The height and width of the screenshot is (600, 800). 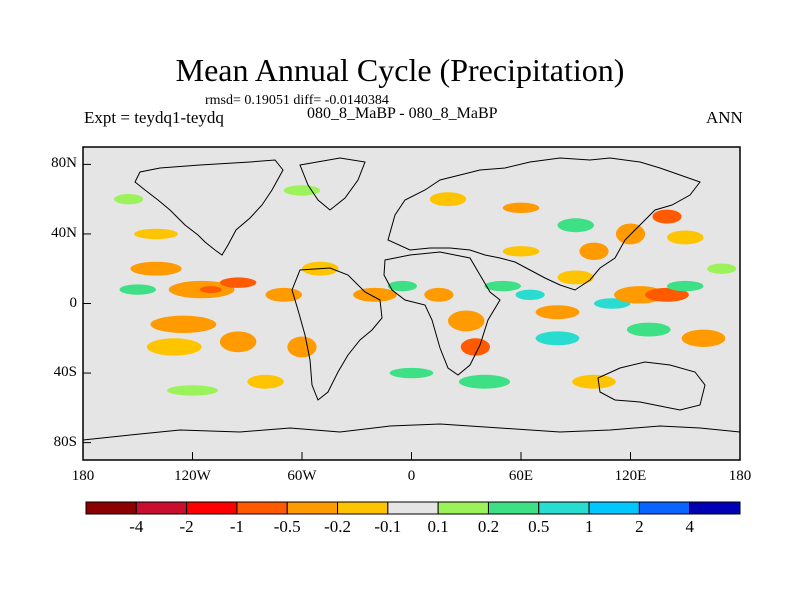 What do you see at coordinates (337, 526) in the screenshot?
I see `colorbar-label: -0.2` at bounding box center [337, 526].